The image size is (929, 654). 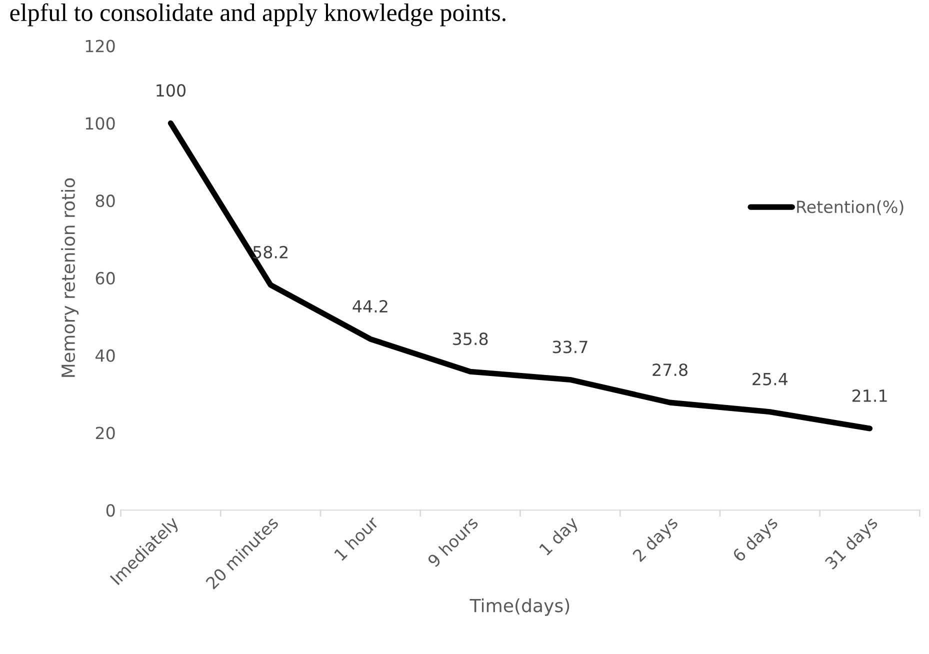 What do you see at coordinates (110, 510) in the screenshot?
I see `y-tick-label: 0` at bounding box center [110, 510].